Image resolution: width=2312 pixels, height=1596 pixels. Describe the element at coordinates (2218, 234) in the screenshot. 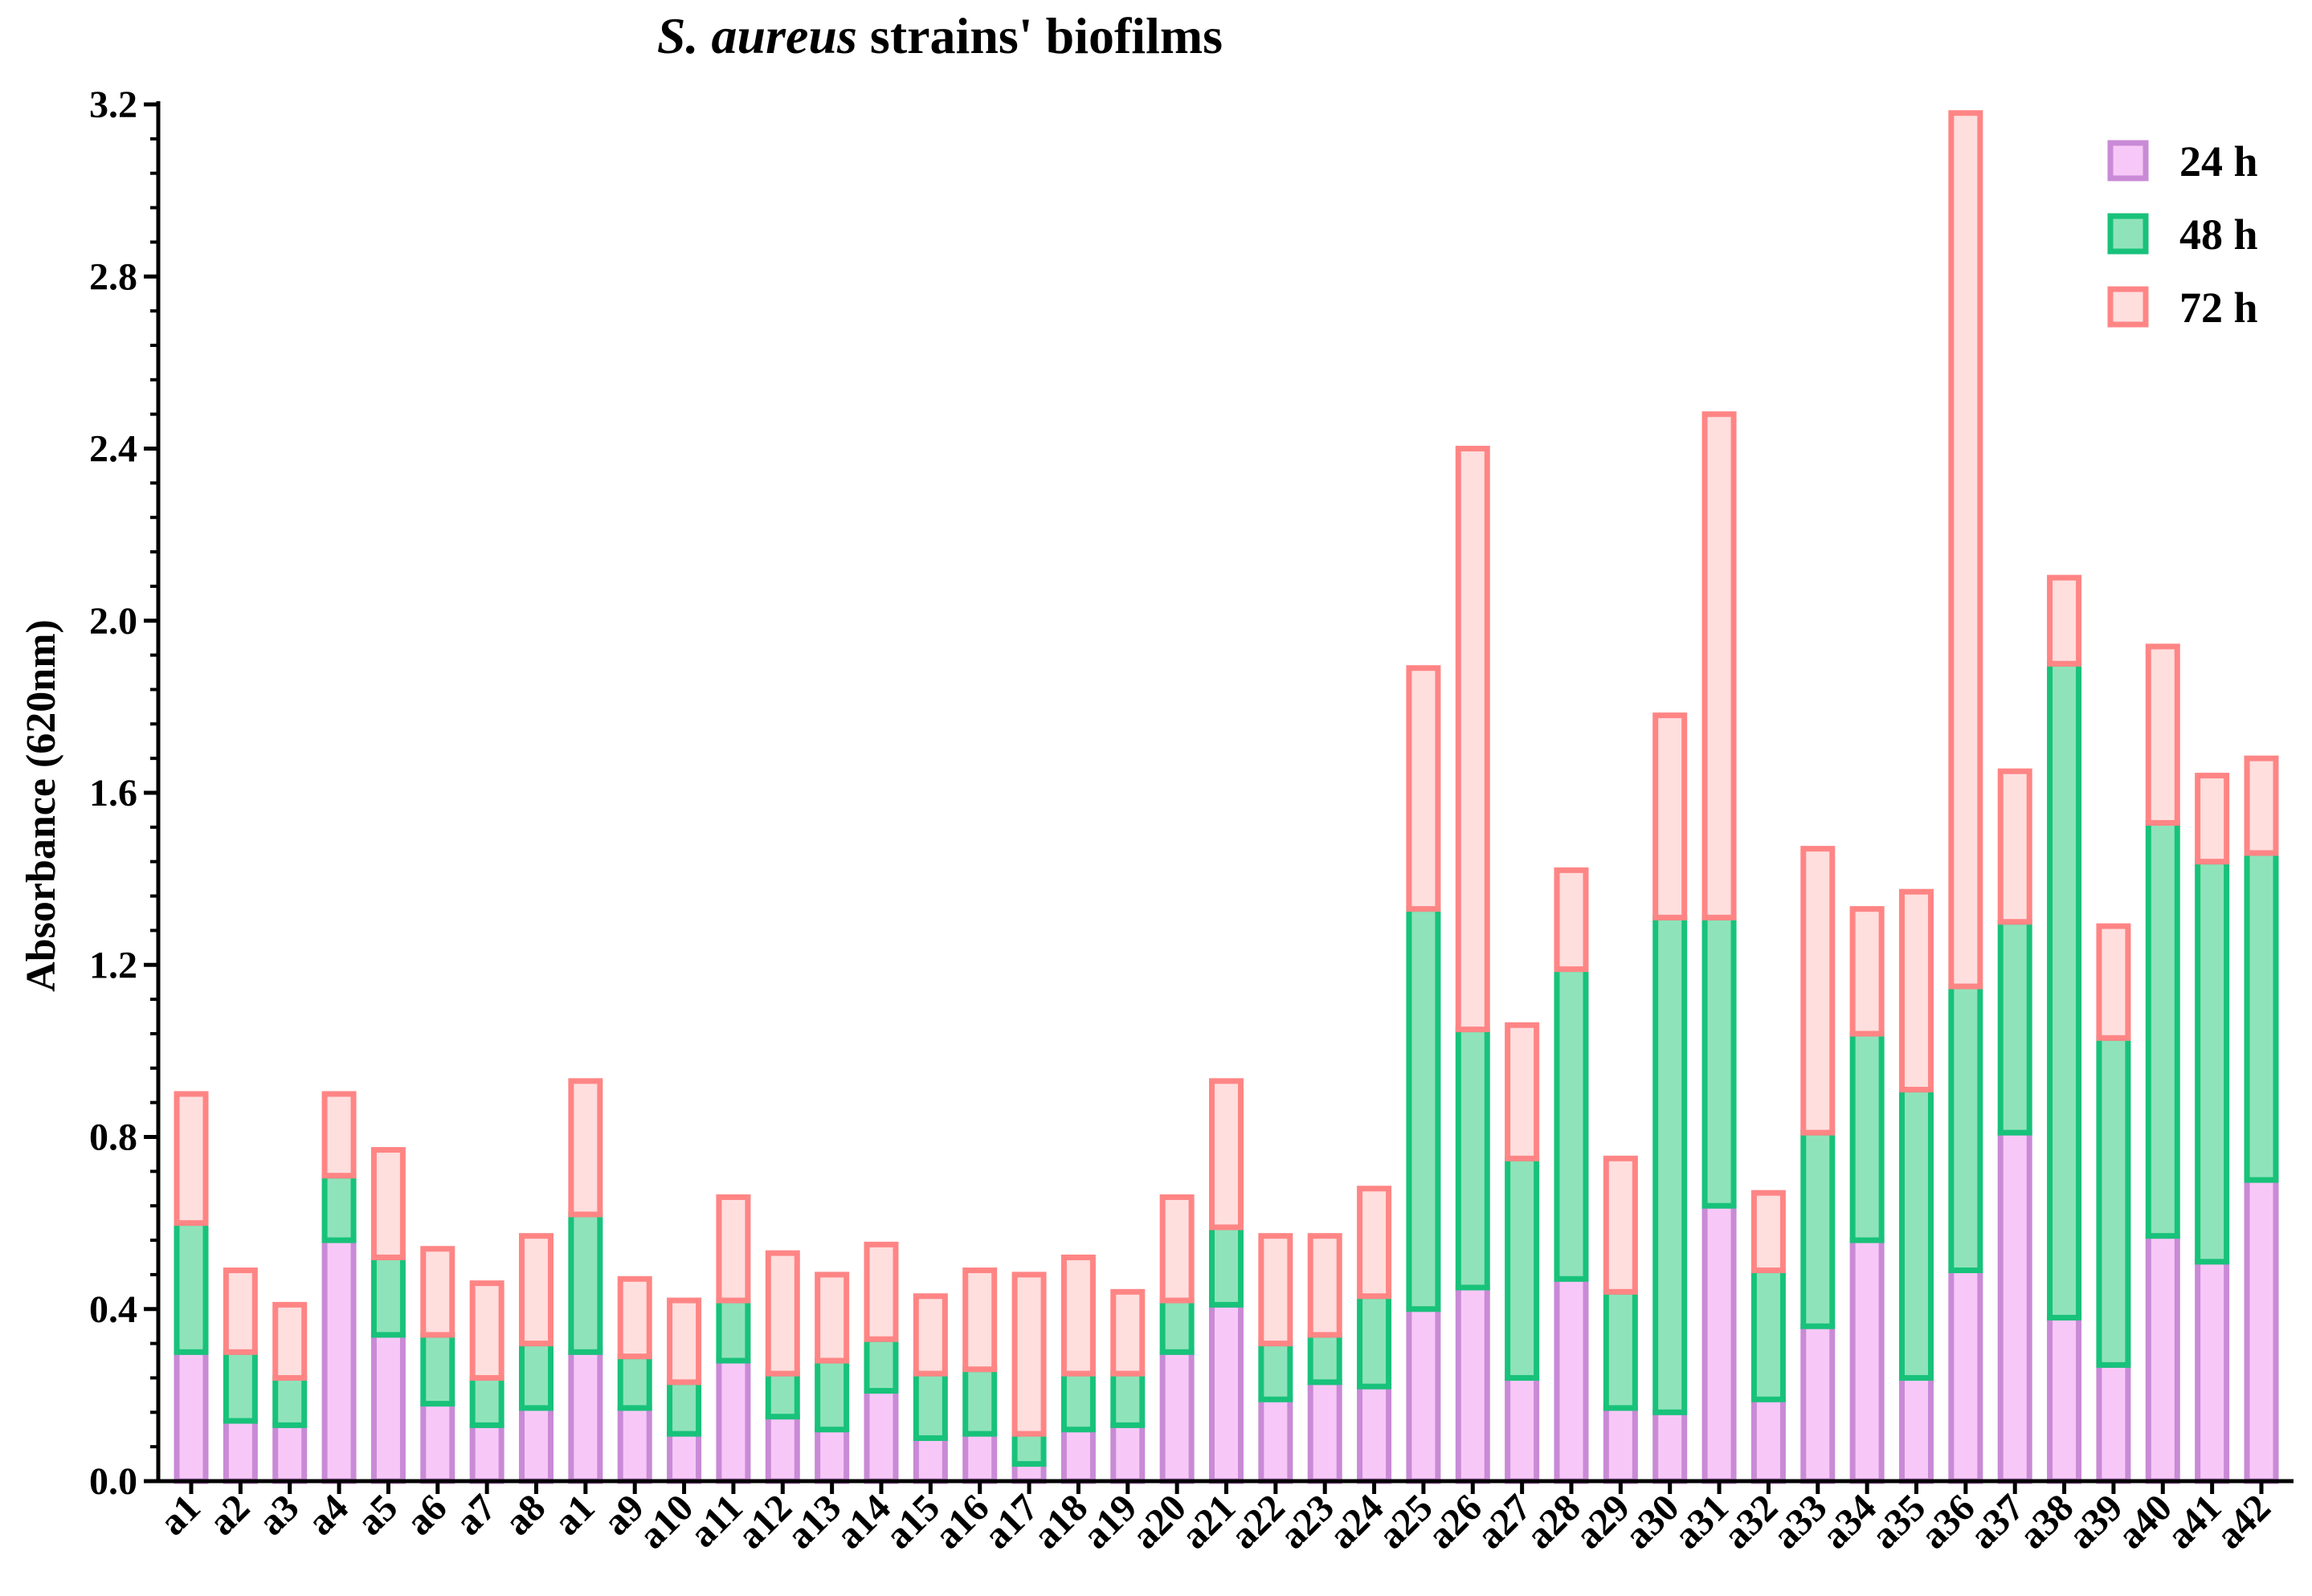

I see `legend-label: 48 h` at that location.